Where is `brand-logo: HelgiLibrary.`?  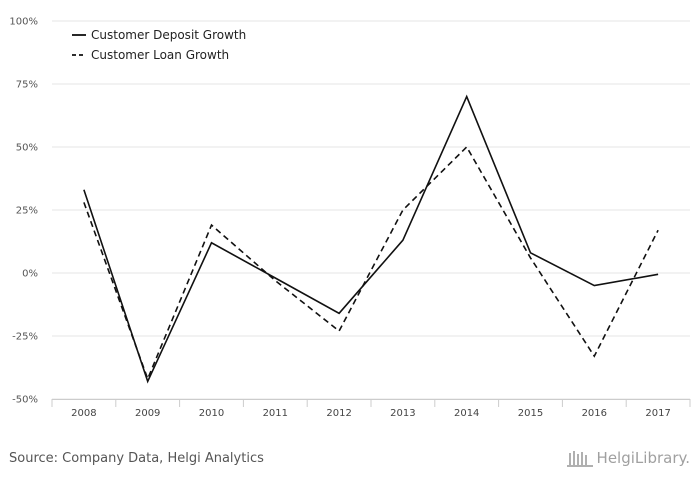 brand-logo: HelgiLibrary. is located at coordinates (628, 458).